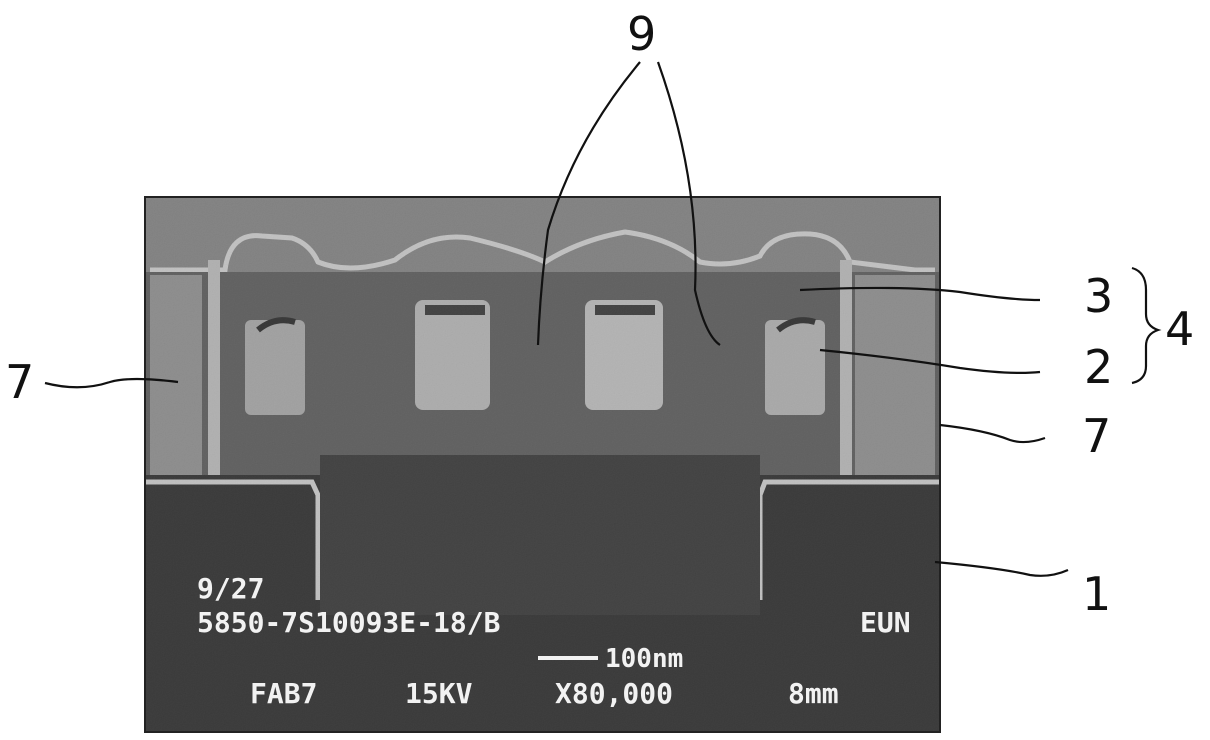  Describe the element at coordinates (614, 693) in the screenshot. I see `sem-magnification: X80,000` at that location.